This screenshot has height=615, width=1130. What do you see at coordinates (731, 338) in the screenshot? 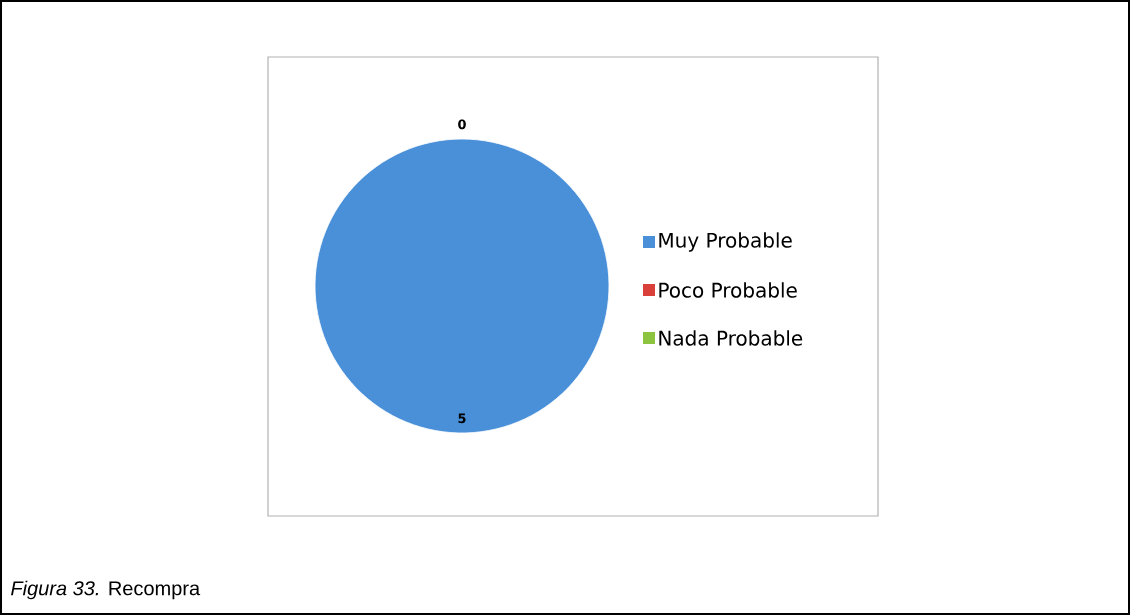
I see `legend-label: Nada Probable` at bounding box center [731, 338].